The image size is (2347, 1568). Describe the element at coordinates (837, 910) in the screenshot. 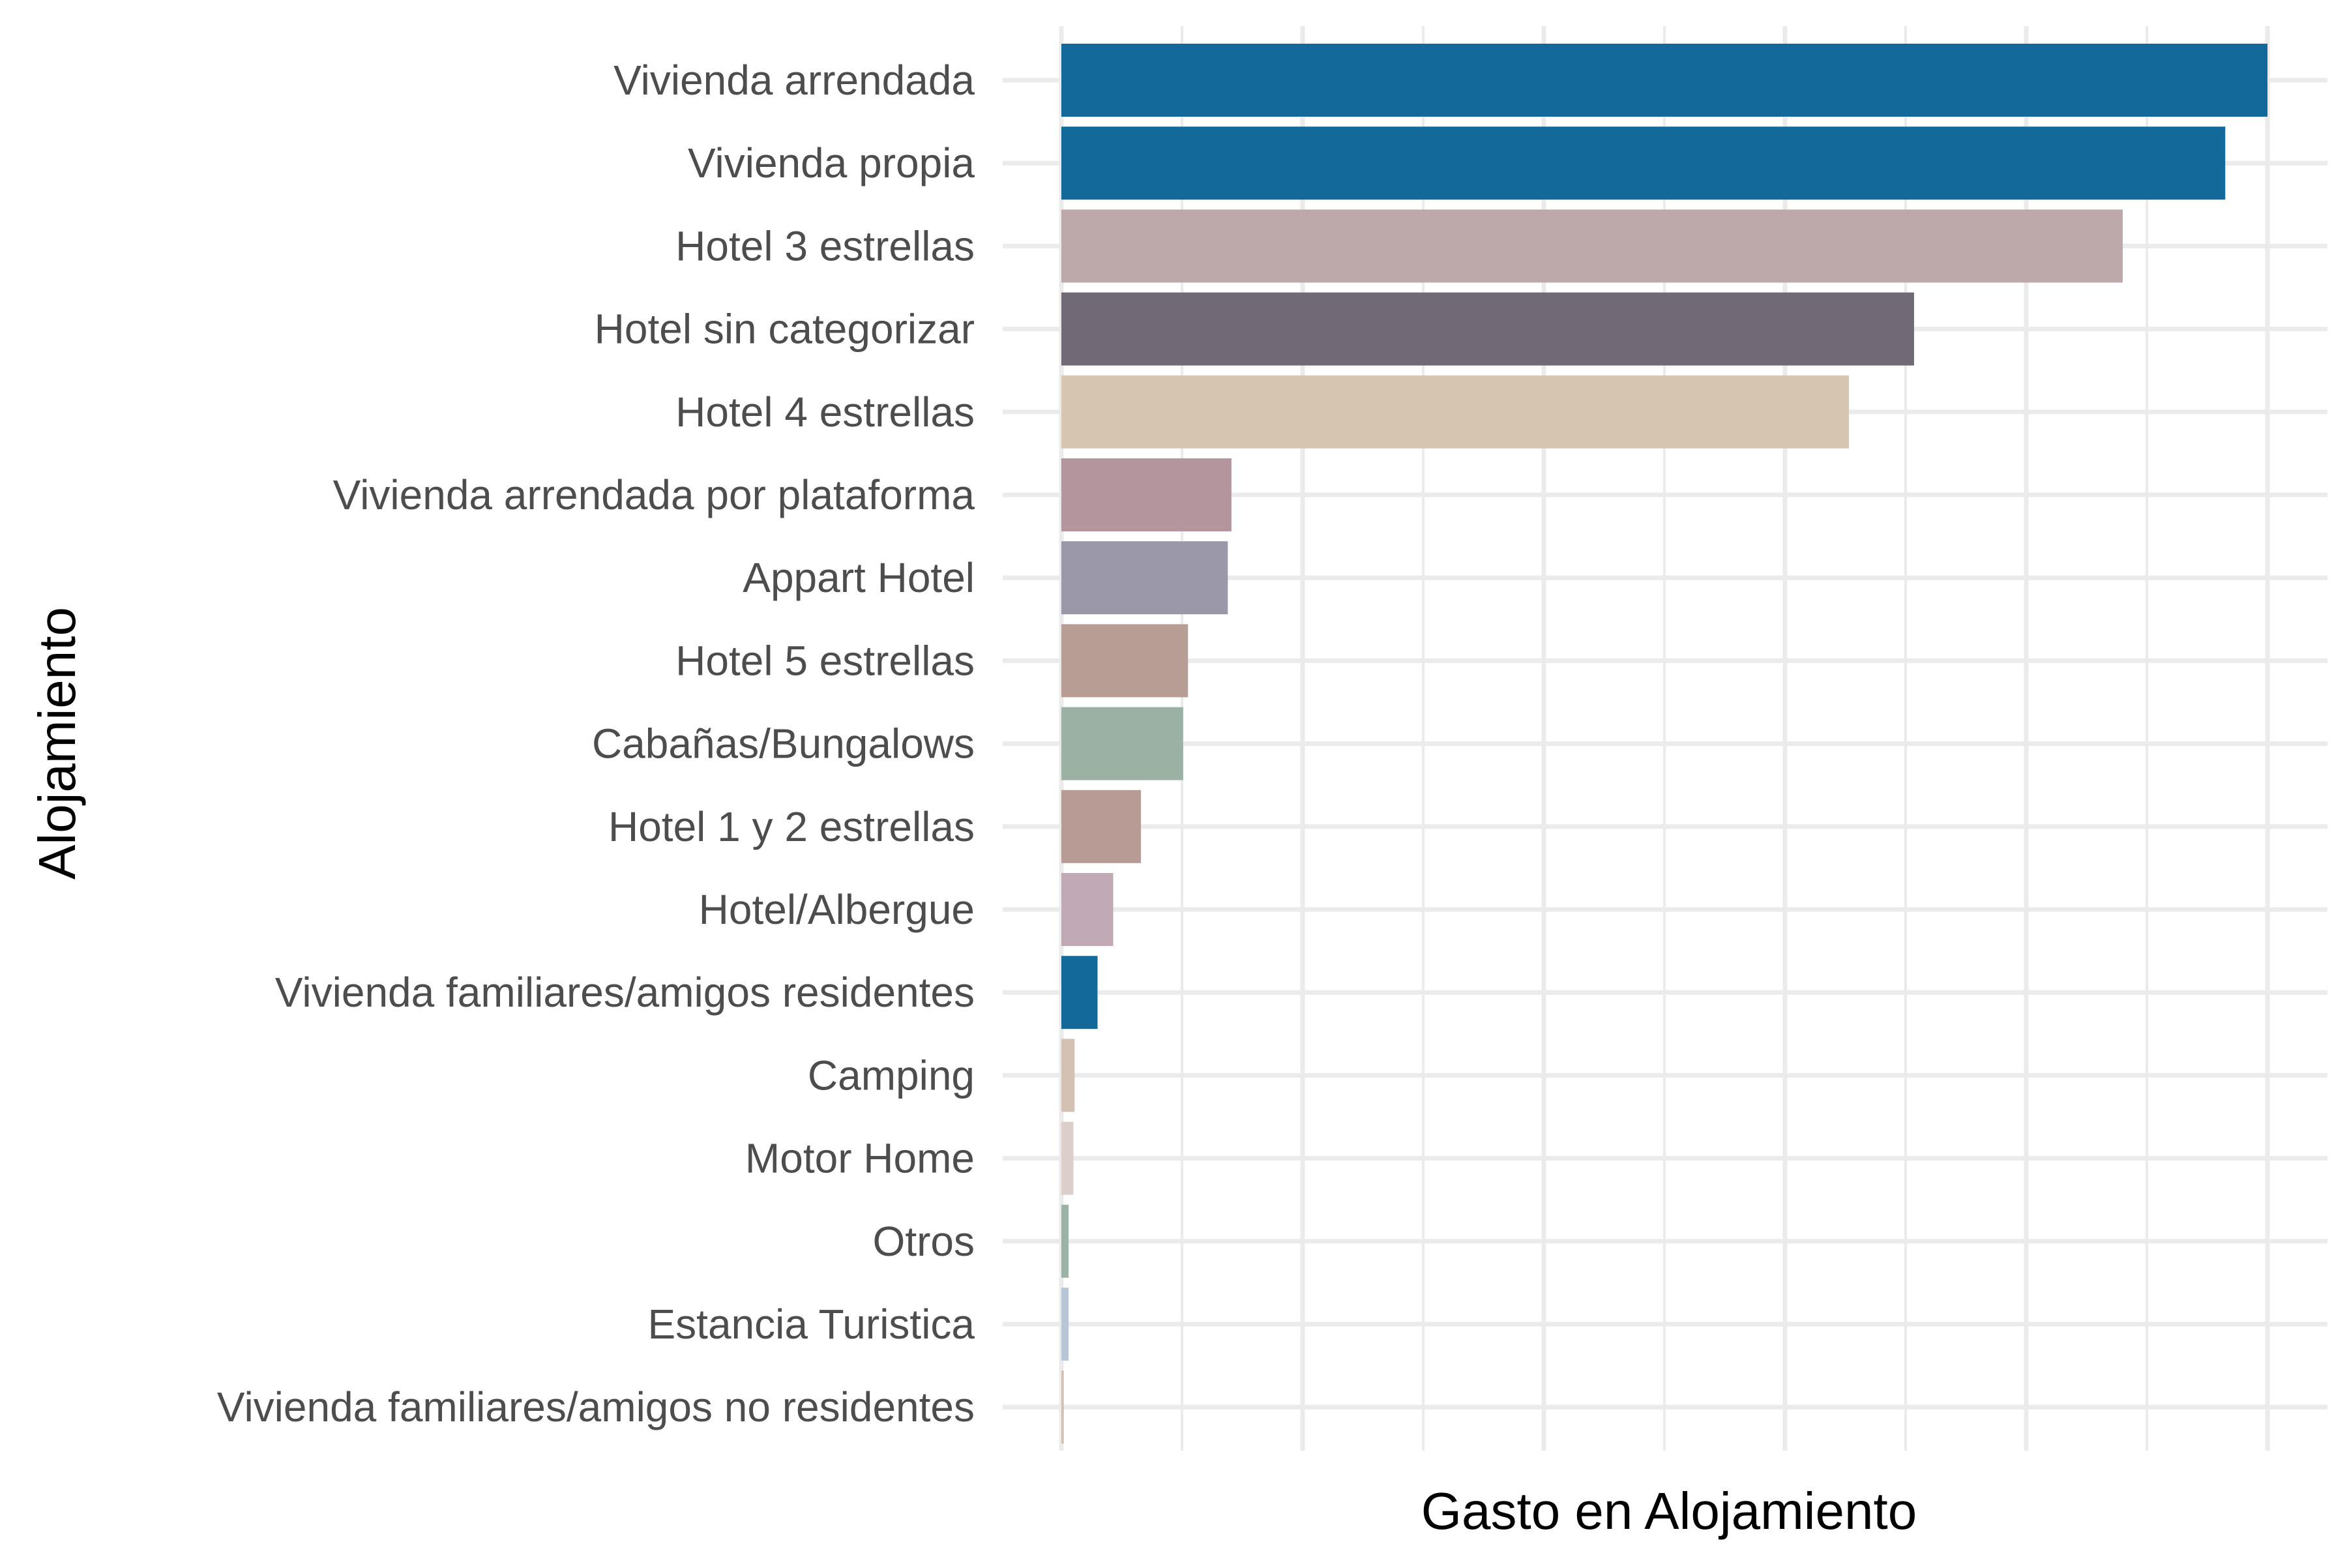

I see `category-tick-label: Hotel/Albergue` at that location.